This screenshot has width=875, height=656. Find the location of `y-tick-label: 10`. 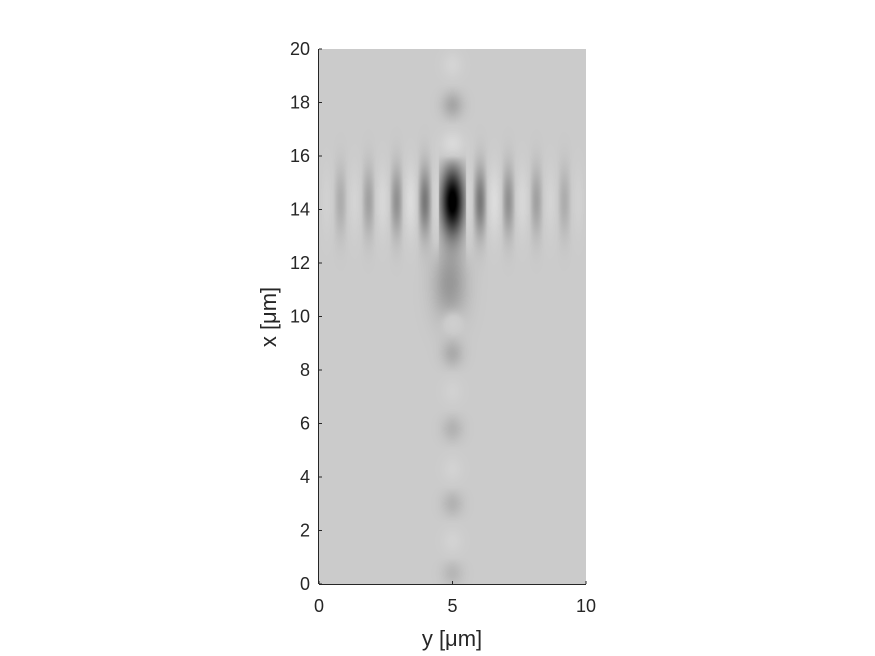

y-tick-label: 10 is located at coordinates (300, 317).